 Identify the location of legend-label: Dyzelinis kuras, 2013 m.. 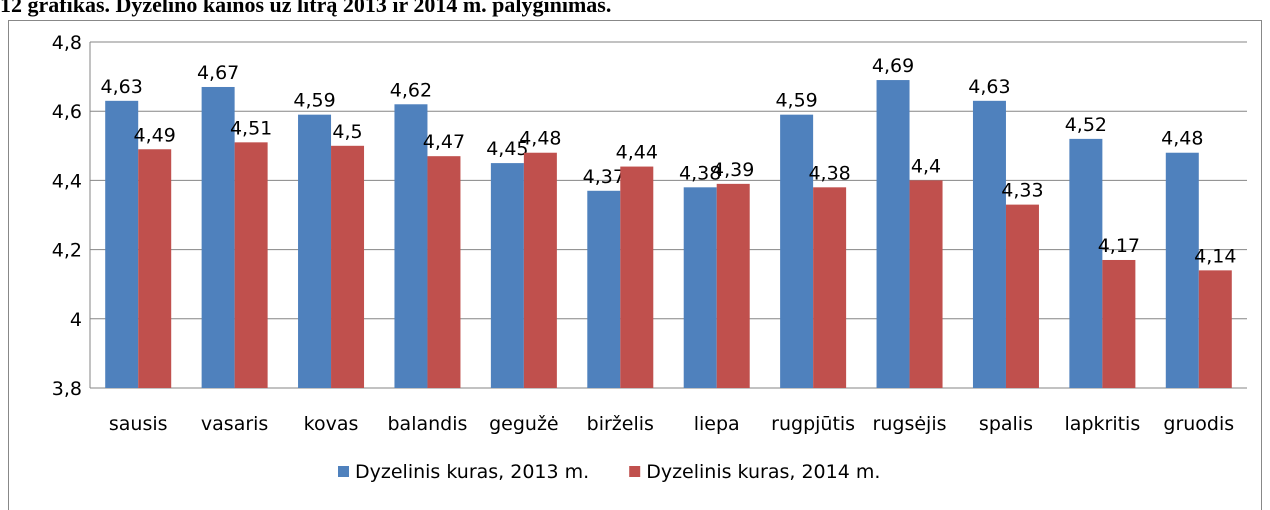
(472, 472).